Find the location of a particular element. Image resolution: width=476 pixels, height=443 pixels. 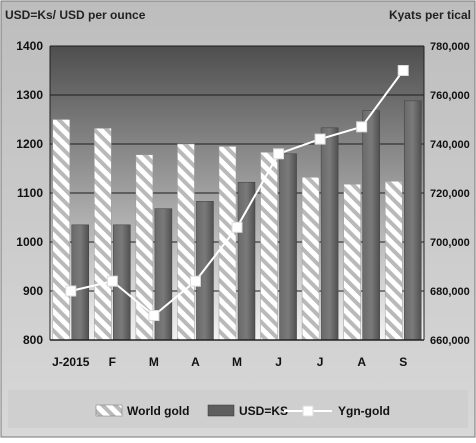

left-tick-label: 800 is located at coordinates (33, 340).